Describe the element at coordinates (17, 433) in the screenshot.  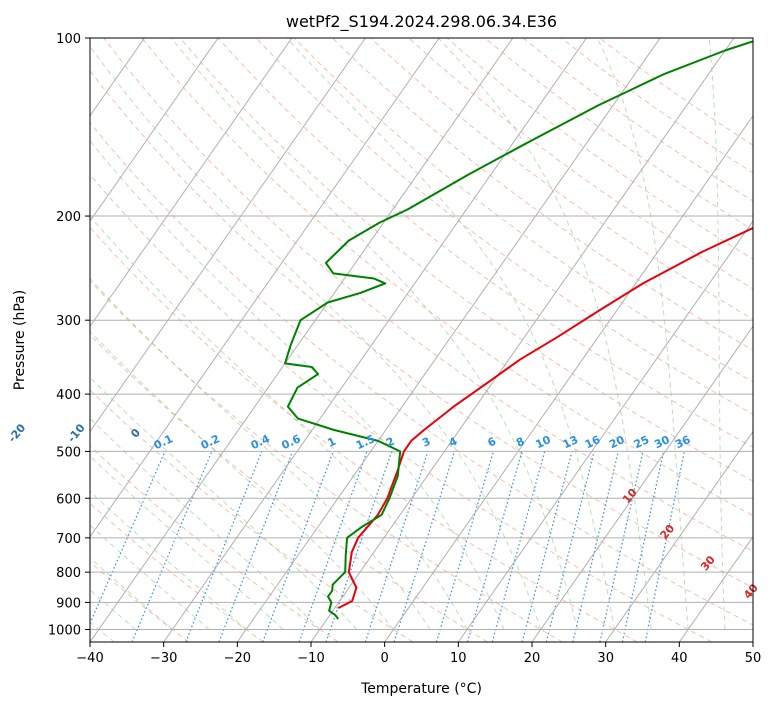
I see `dry-adiabat-label: -20` at that location.